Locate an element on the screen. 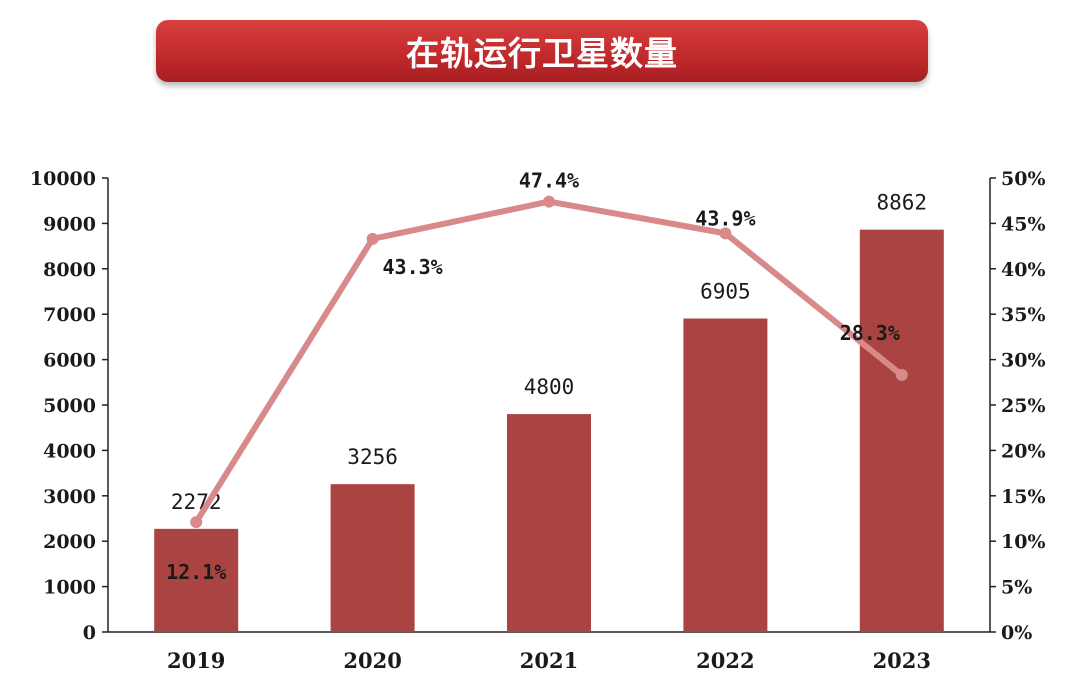 This screenshot has height=682, width=1080. y-right-tick-label: 15% is located at coordinates (1023, 497).